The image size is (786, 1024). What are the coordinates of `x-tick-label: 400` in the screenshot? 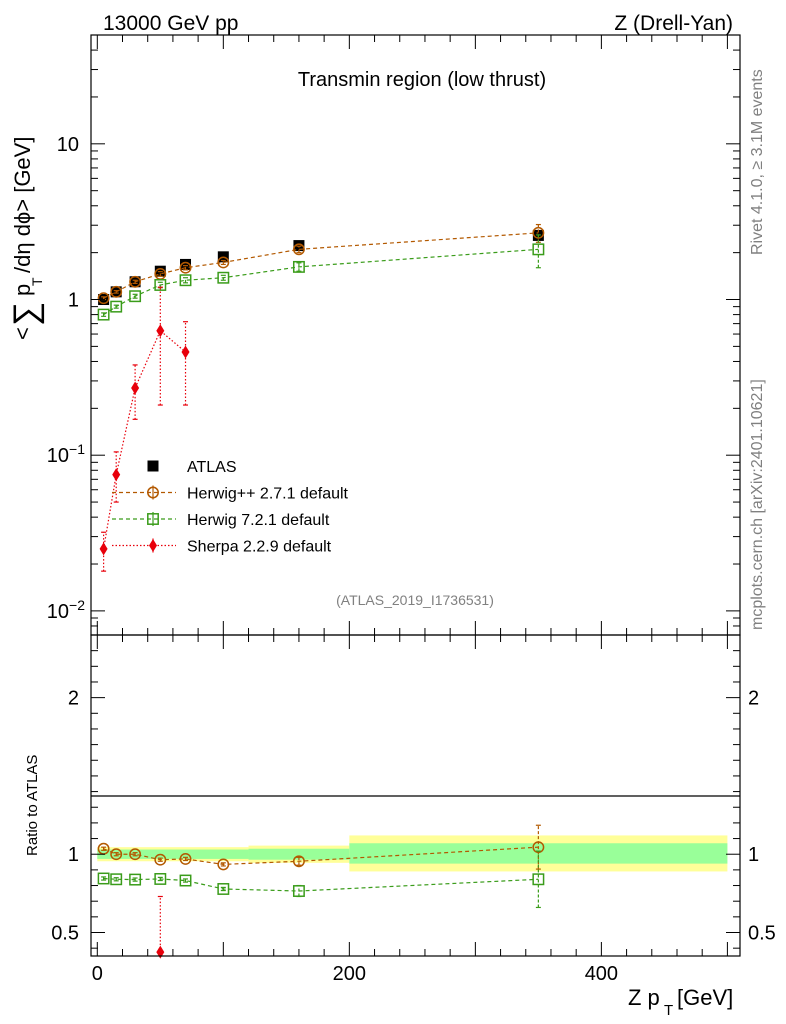 It's located at (601, 974).